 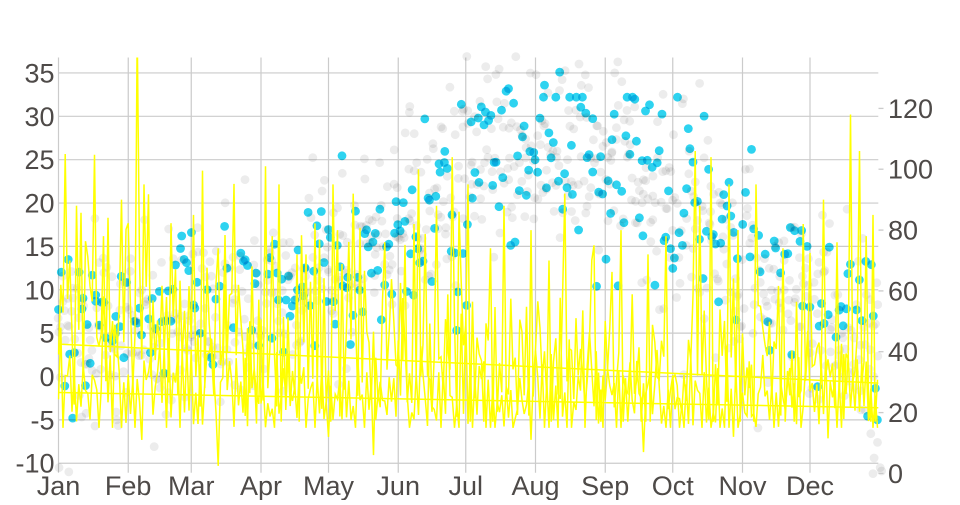 What do you see at coordinates (742, 485) in the screenshot?
I see `svg-text: Nov` at bounding box center [742, 485].